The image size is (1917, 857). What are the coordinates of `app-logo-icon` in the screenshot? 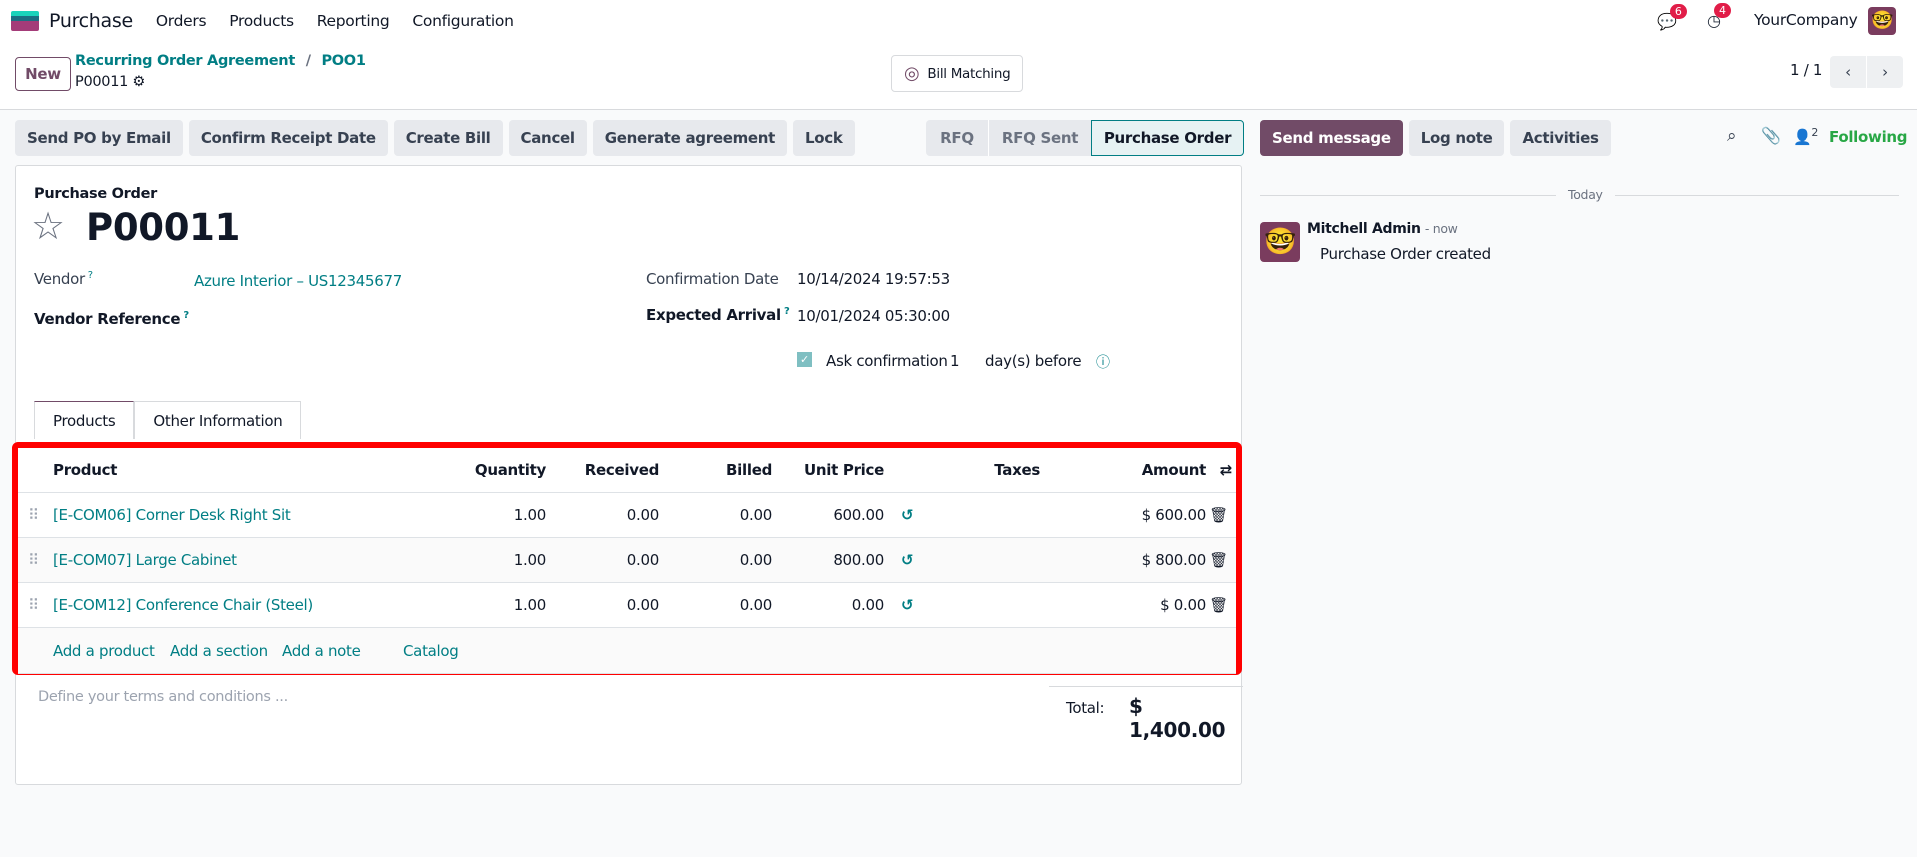 It's located at (25, 21).